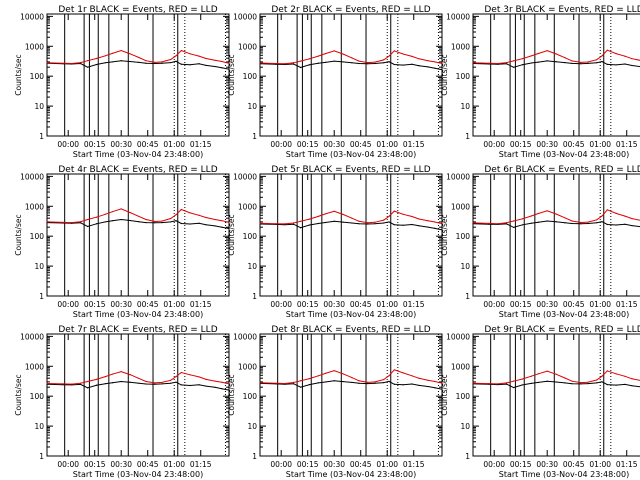  Describe the element at coordinates (32, 16) in the screenshot. I see `y-tick-label: 10000` at that location.